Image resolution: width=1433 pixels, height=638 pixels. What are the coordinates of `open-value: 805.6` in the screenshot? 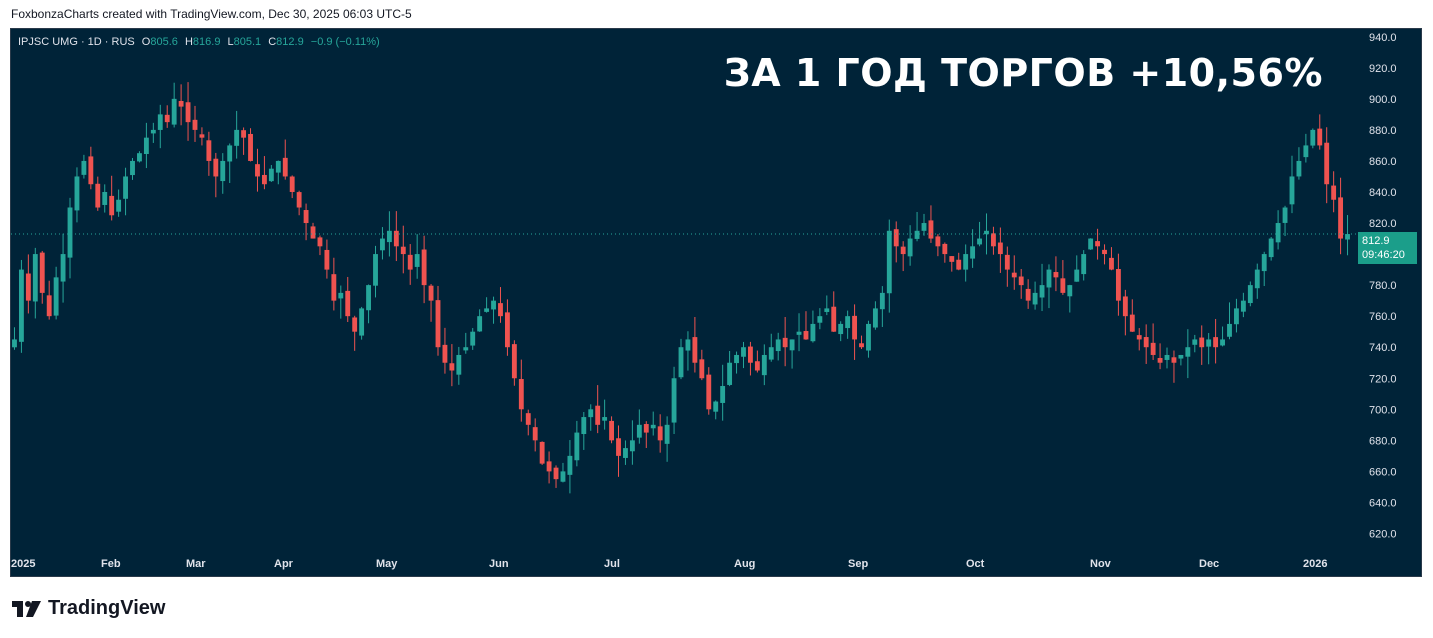 It's located at (164, 42).